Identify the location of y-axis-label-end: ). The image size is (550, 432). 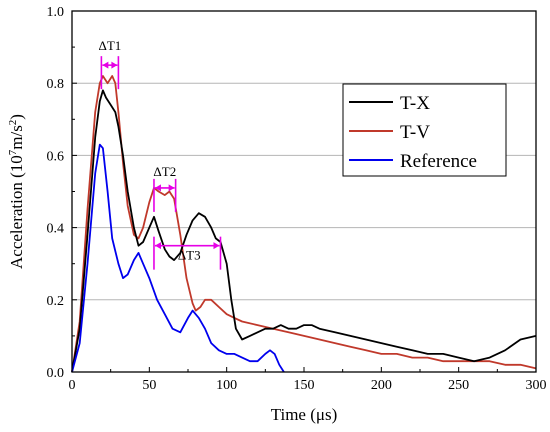
(16, 117).